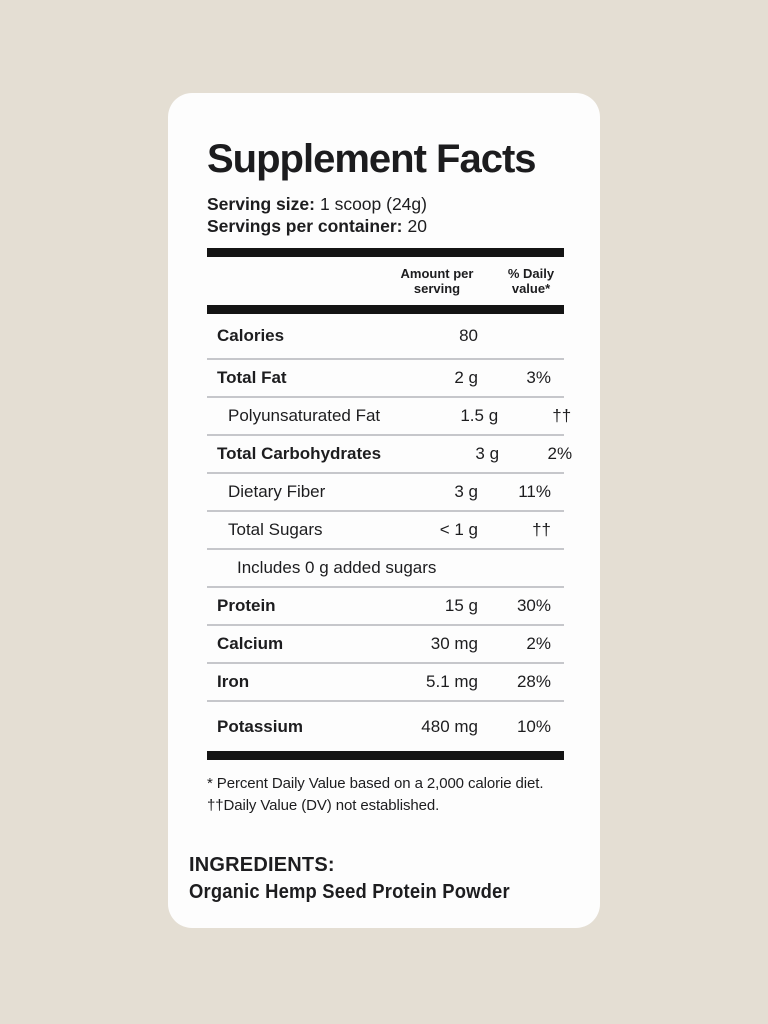 The image size is (768, 1024). What do you see at coordinates (385, 493) in the screenshot?
I see `table-row: Dietary Fiber 3 g 11%` at bounding box center [385, 493].